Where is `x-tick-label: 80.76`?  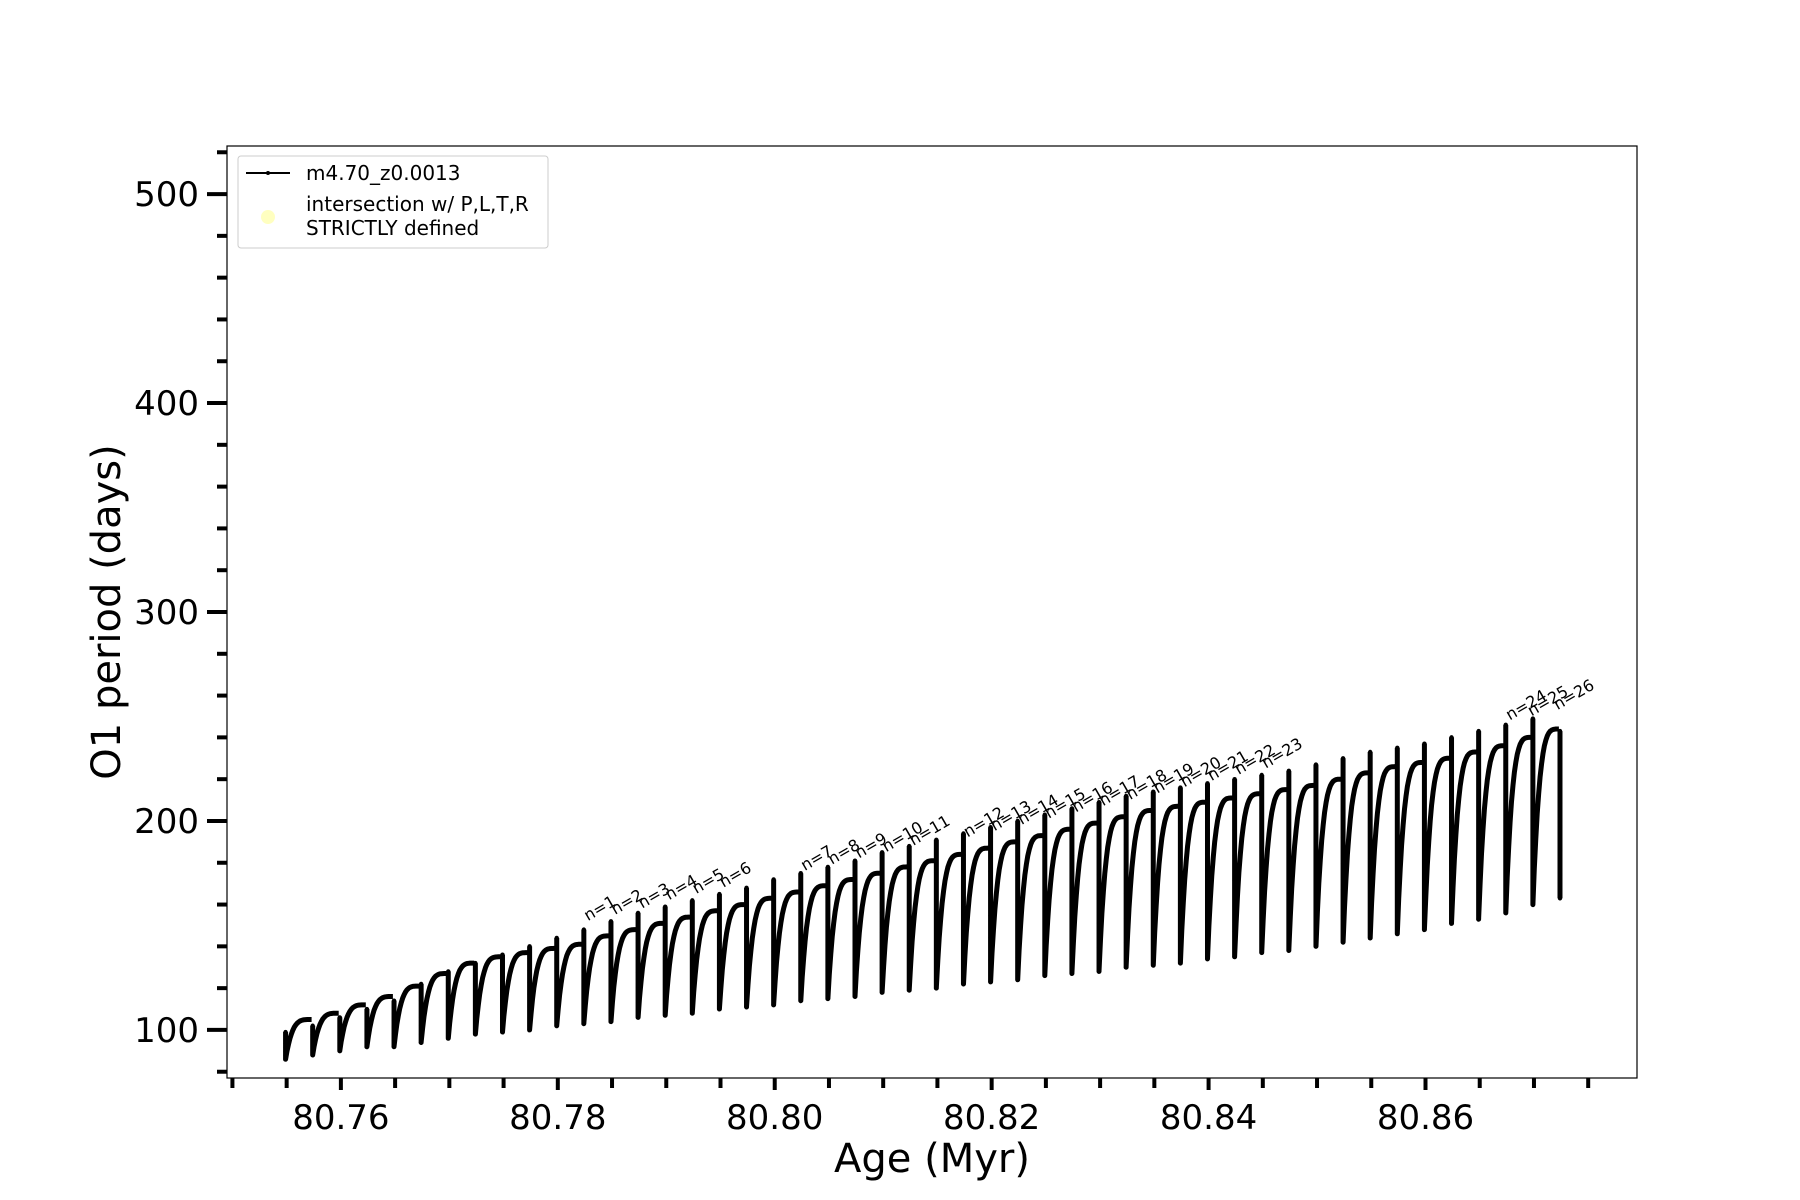 x-tick-label: 80.76 is located at coordinates (340, 1118).